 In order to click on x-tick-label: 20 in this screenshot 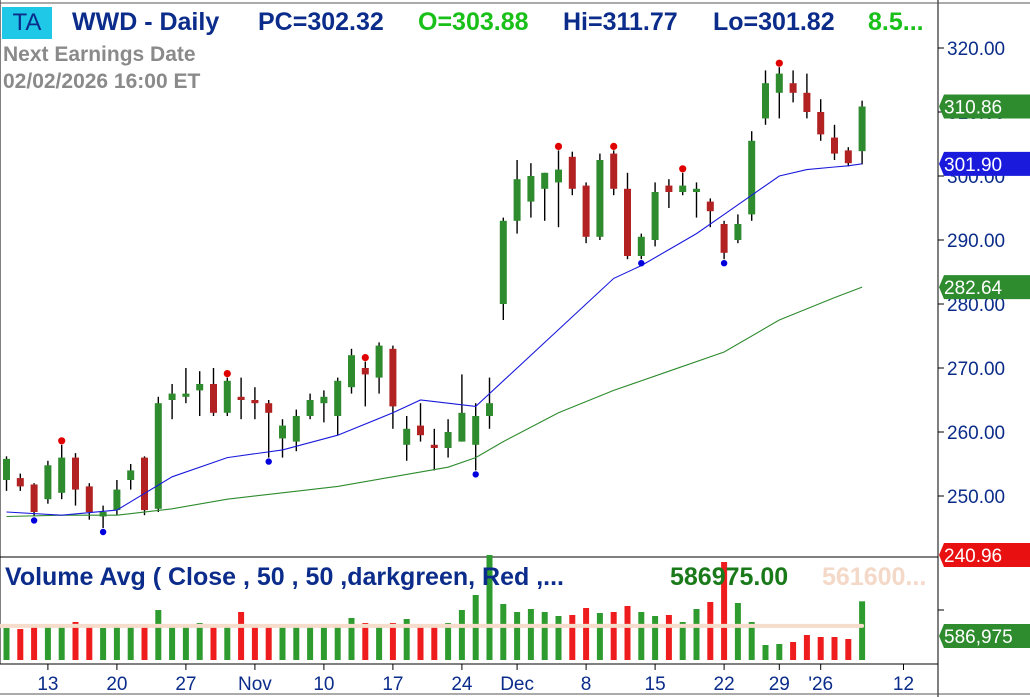, I will do `click(116, 684)`.